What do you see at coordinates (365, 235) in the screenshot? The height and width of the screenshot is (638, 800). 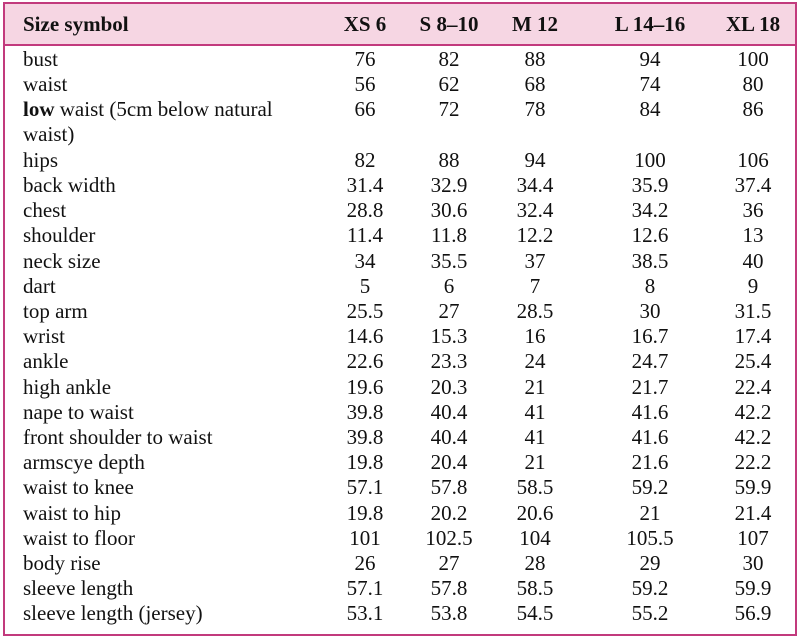 I see `cell-value: 11.4` at bounding box center [365, 235].